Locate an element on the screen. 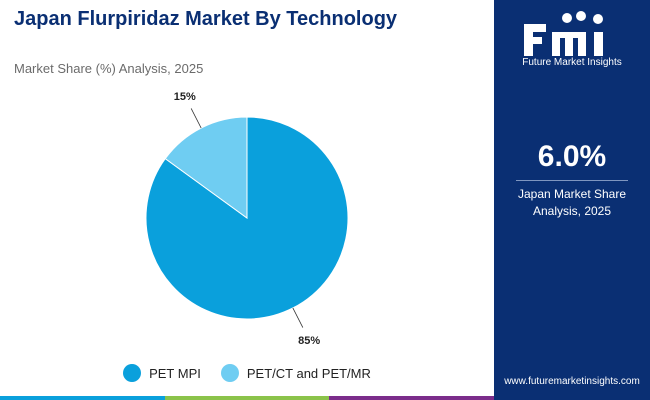 This screenshot has height=400, width=650. stat-label: Japan Market Share Analysis, 2025 is located at coordinates (572, 202).